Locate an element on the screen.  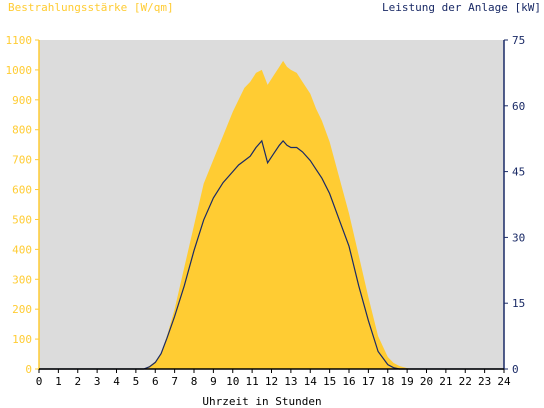
y-left-tick-label: 900 is located at coordinates (22, 100).